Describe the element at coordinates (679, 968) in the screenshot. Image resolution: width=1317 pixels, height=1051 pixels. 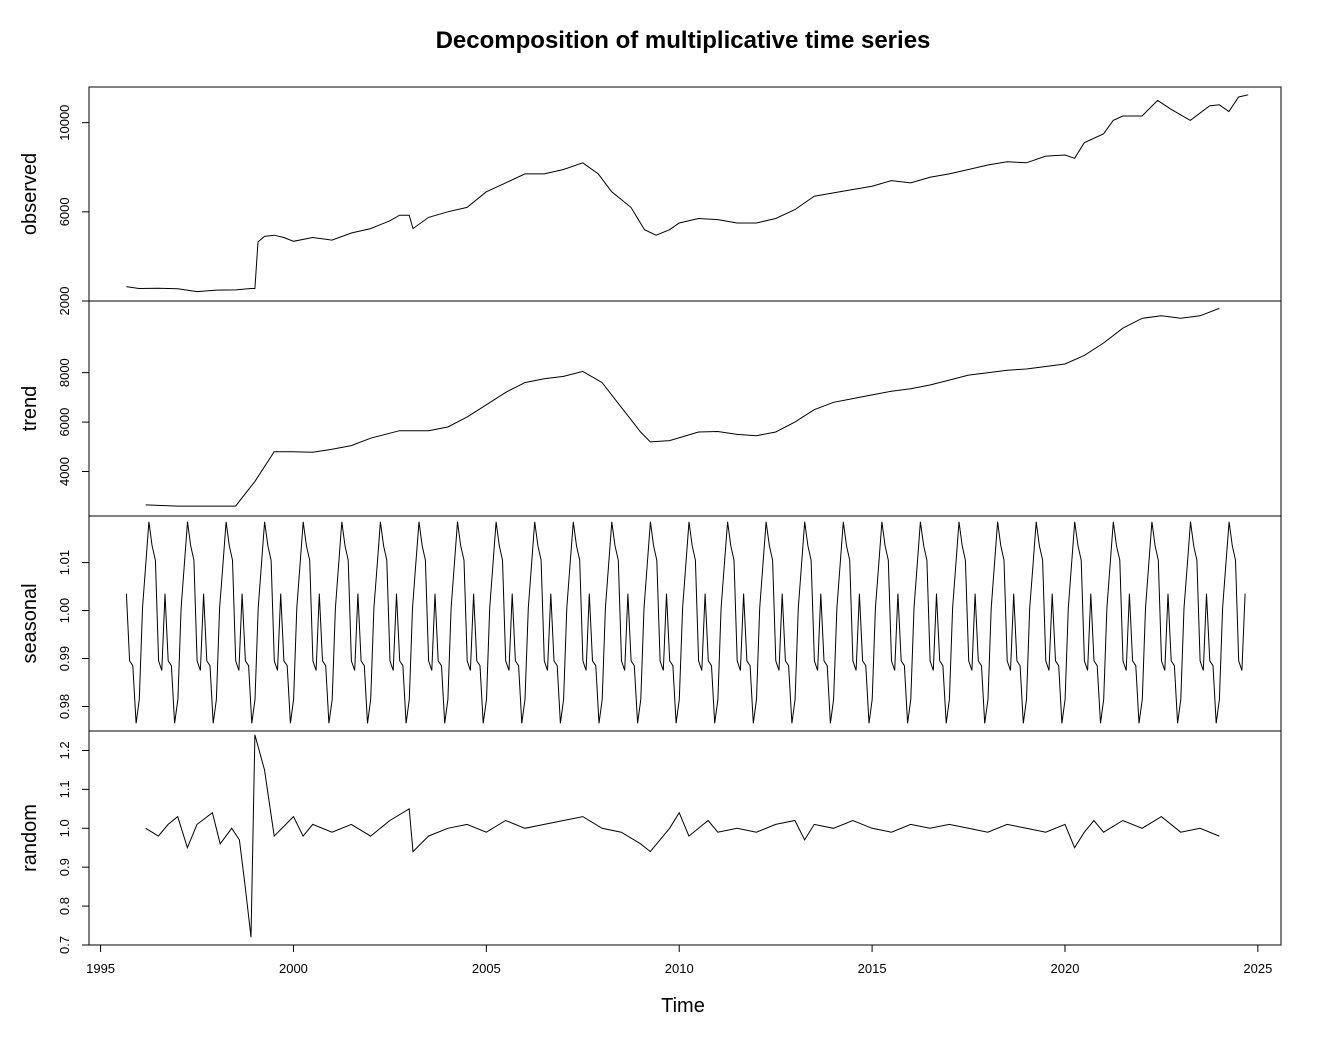
I see `x-tick-label: 2010` at that location.